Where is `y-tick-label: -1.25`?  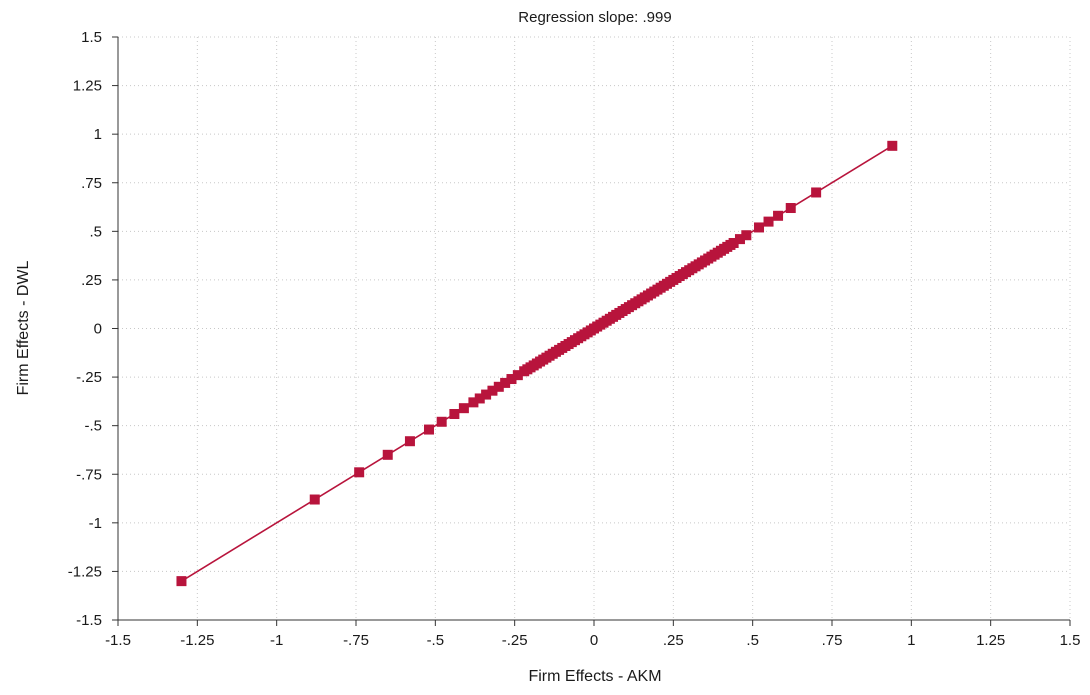
y-tick-label: -1.25 is located at coordinates (85, 571).